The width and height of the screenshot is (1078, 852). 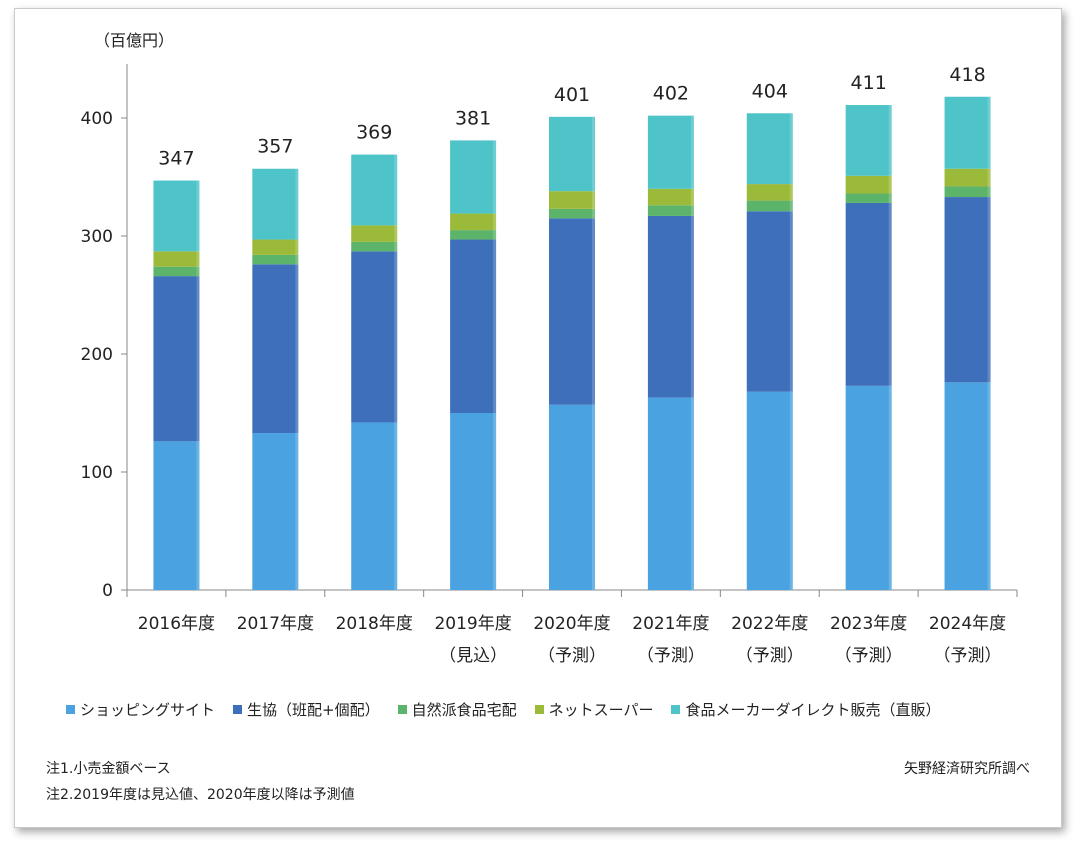 What do you see at coordinates (769, 624) in the screenshot?
I see `x-tick-label: 2022年度` at bounding box center [769, 624].